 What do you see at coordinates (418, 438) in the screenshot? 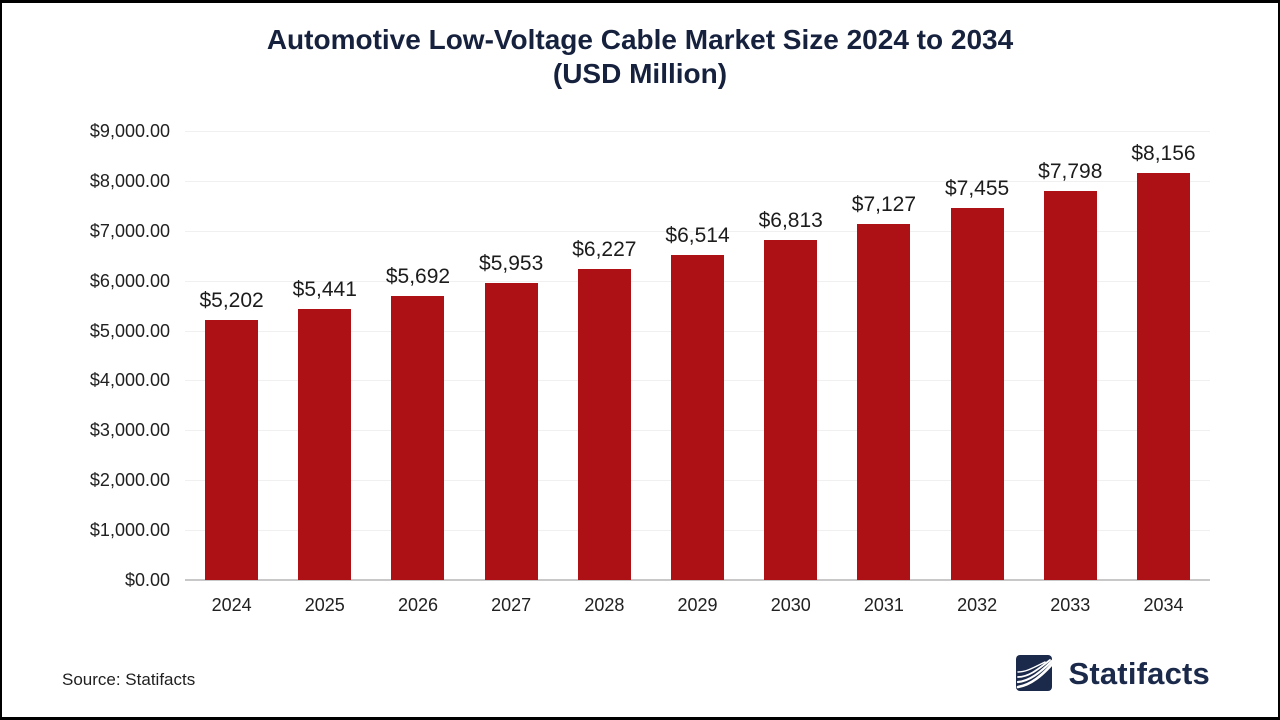
I see `bar-2026` at bounding box center [418, 438].